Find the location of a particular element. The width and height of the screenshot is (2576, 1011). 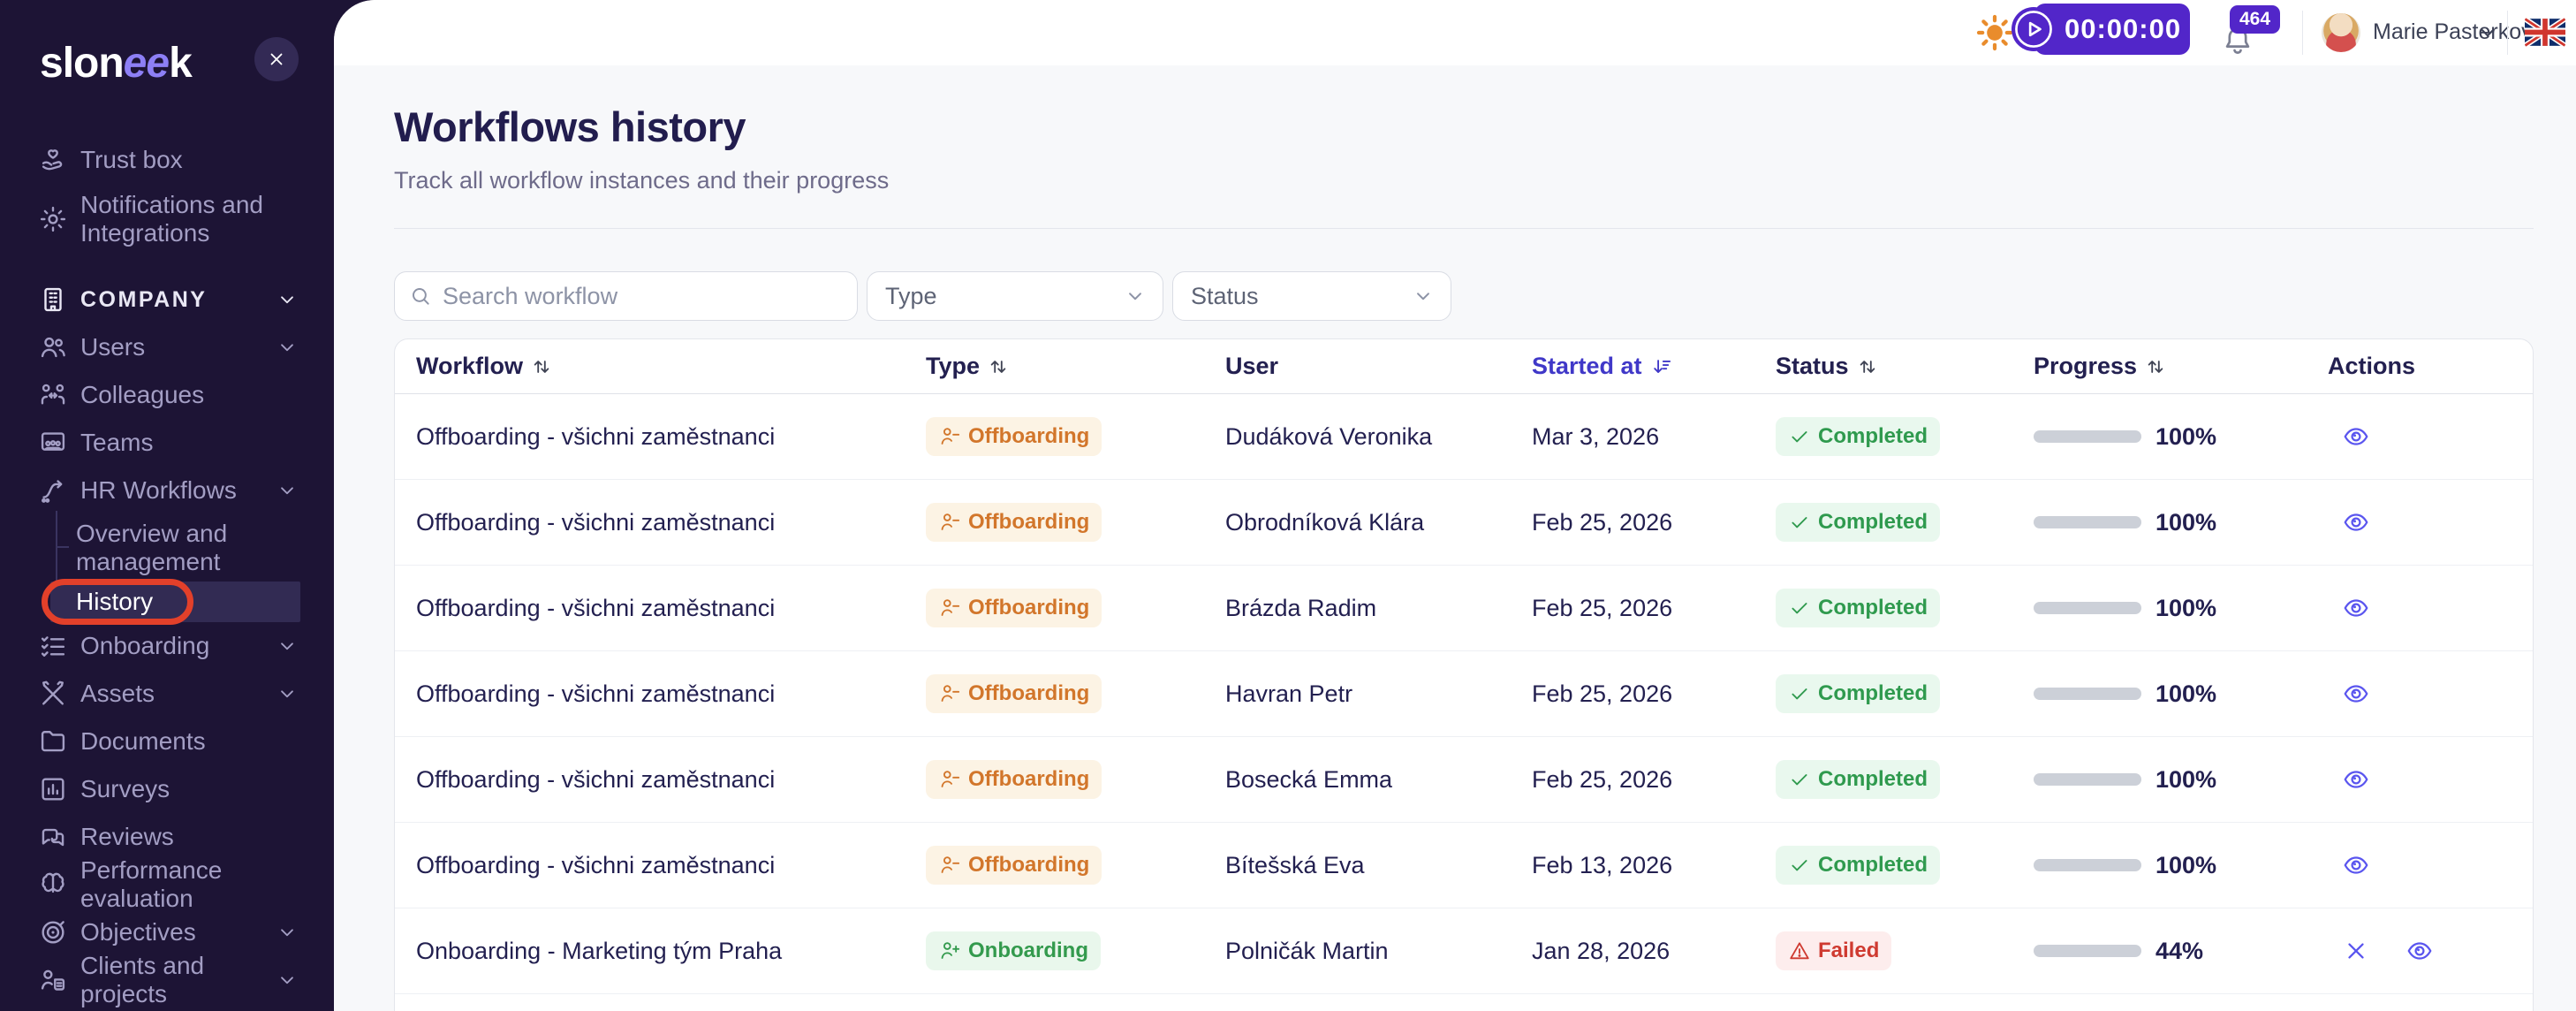

status-badge: Completed is located at coordinates (1859, 780).